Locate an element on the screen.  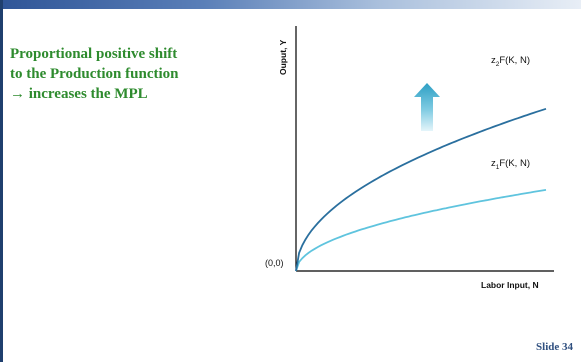
y-axis-label: Ouput, Y is located at coordinates (283, 57).